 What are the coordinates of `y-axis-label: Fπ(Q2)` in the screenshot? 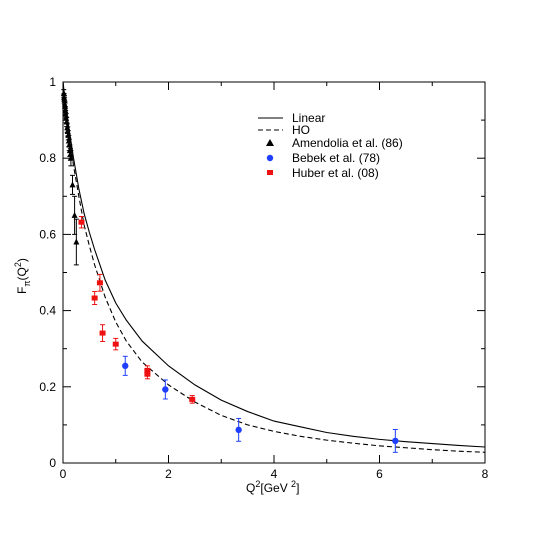 It's located at (22, 276).